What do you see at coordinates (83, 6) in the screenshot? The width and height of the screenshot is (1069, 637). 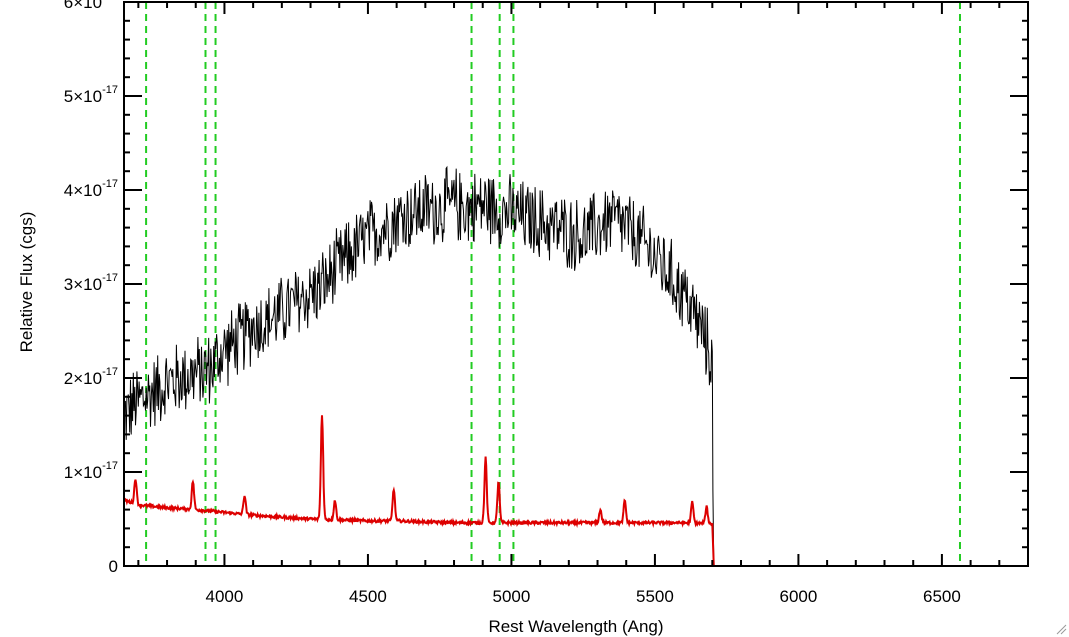 I see `y-tick-mantissa: 6×10` at bounding box center [83, 6].